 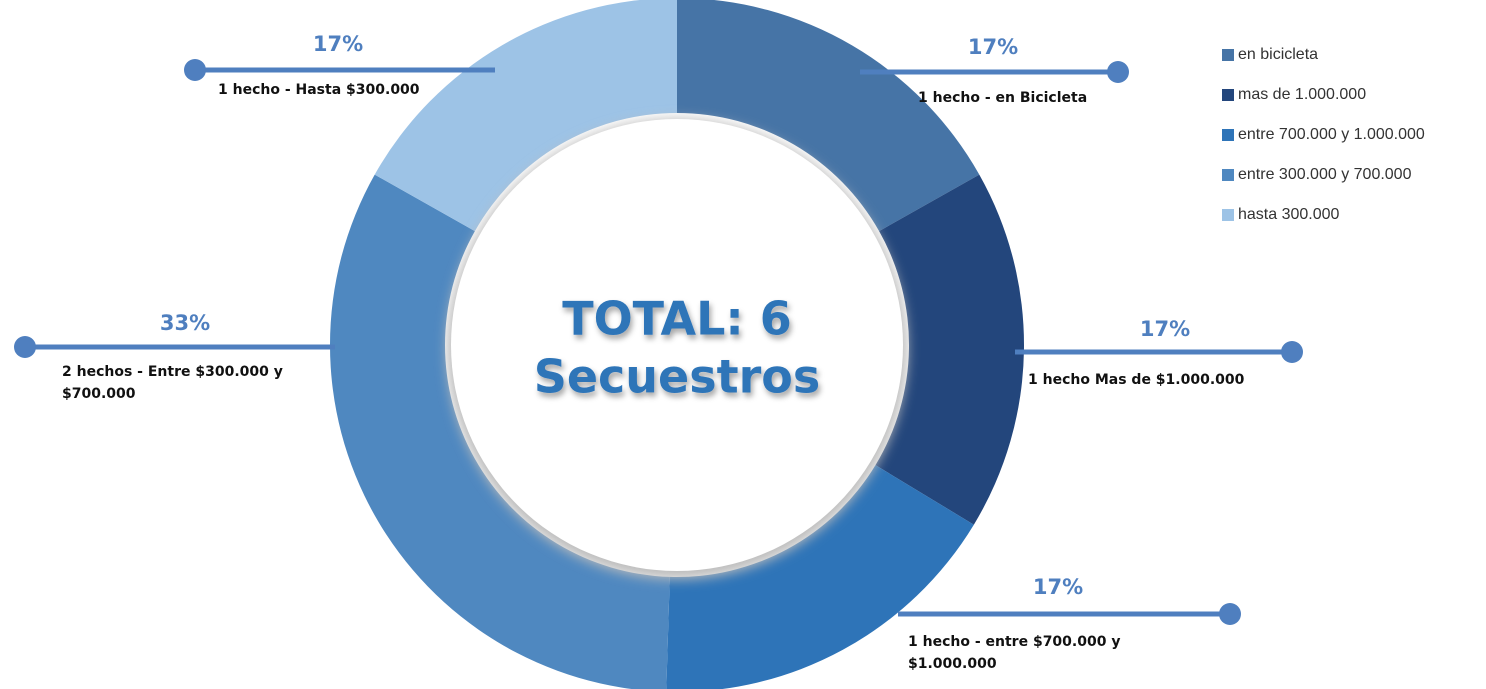 What do you see at coordinates (1278, 54) in the screenshot?
I see `legend-label: en bicicleta` at bounding box center [1278, 54].